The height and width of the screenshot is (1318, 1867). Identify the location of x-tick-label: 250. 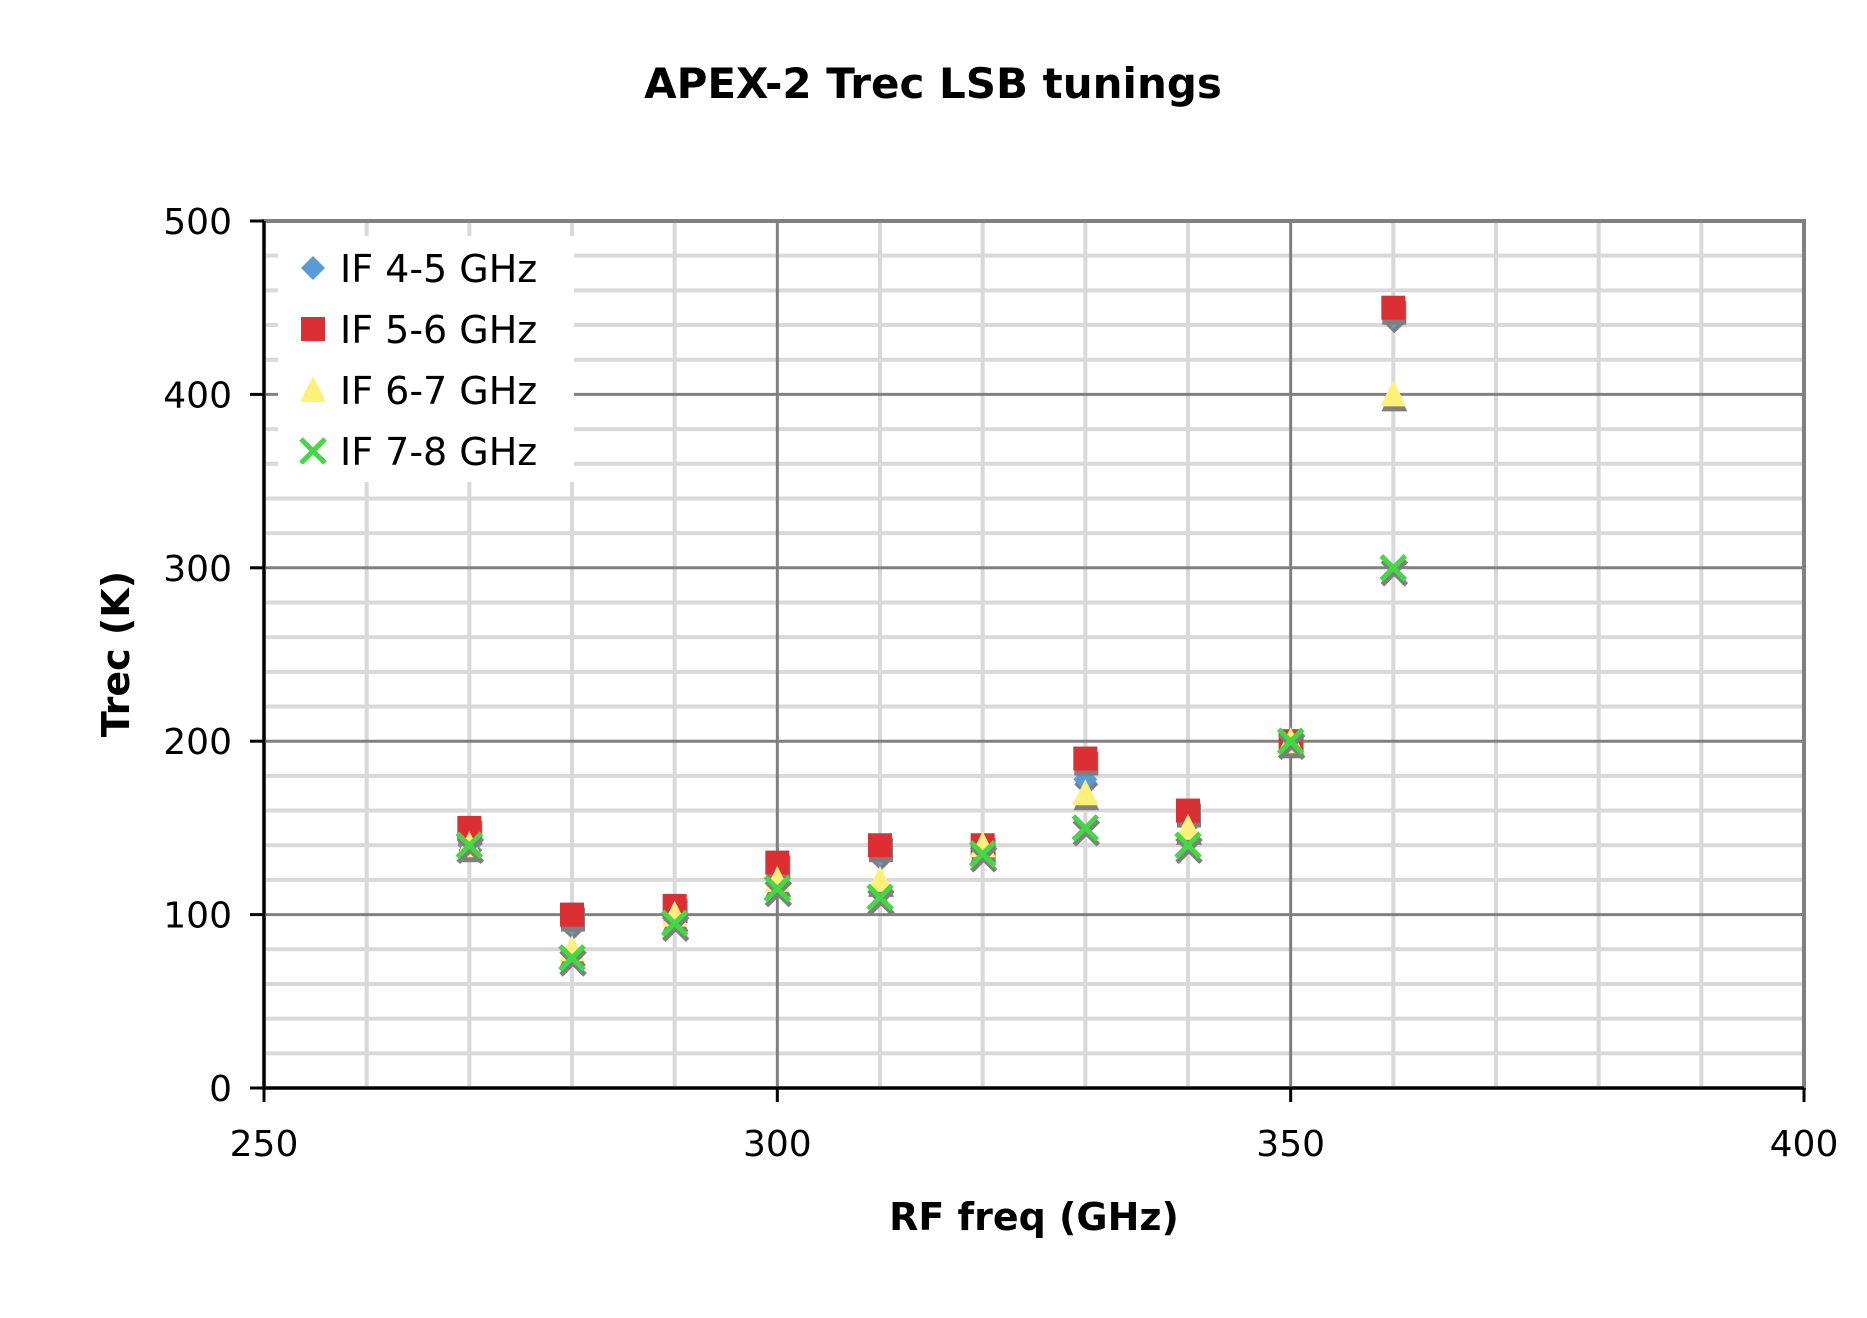
(264, 1144).